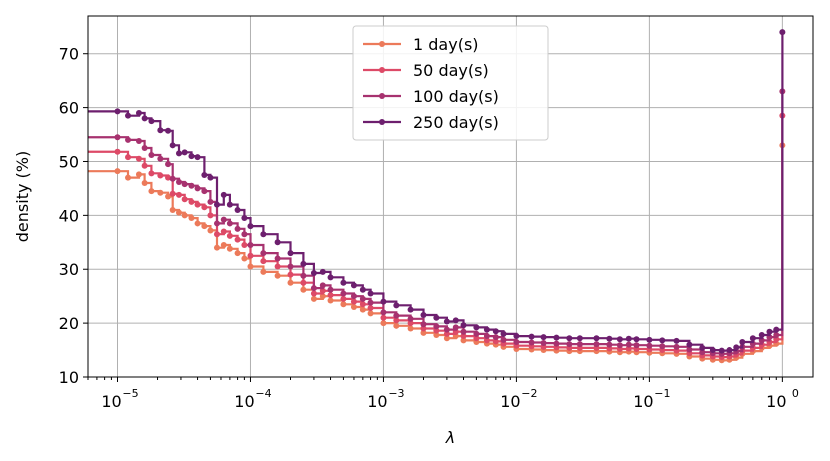 The image size is (830, 461). What do you see at coordinates (456, 96) in the screenshot?
I see `legend-label: 100 day(s)` at bounding box center [456, 96].